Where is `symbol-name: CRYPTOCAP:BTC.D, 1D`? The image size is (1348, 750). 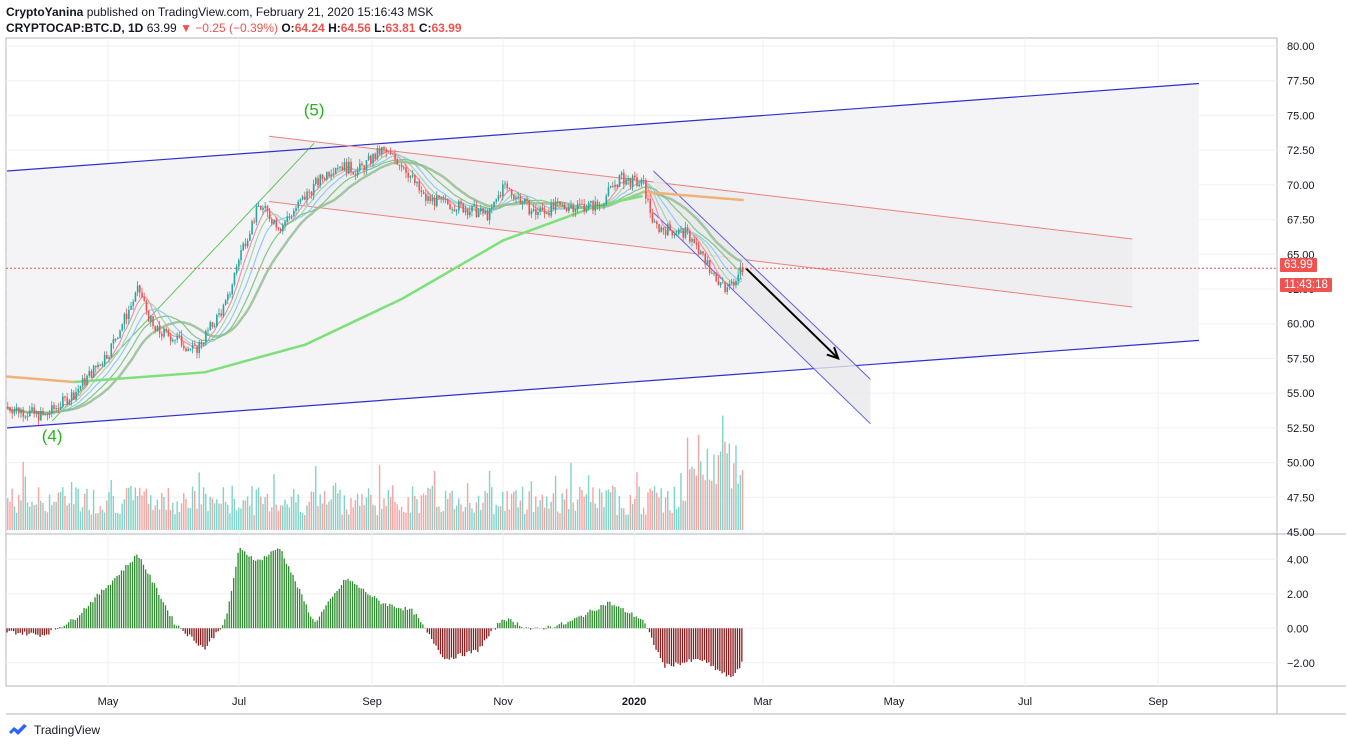 symbol-name: CRYPTOCAP:BTC.D, 1D is located at coordinates (75, 28).